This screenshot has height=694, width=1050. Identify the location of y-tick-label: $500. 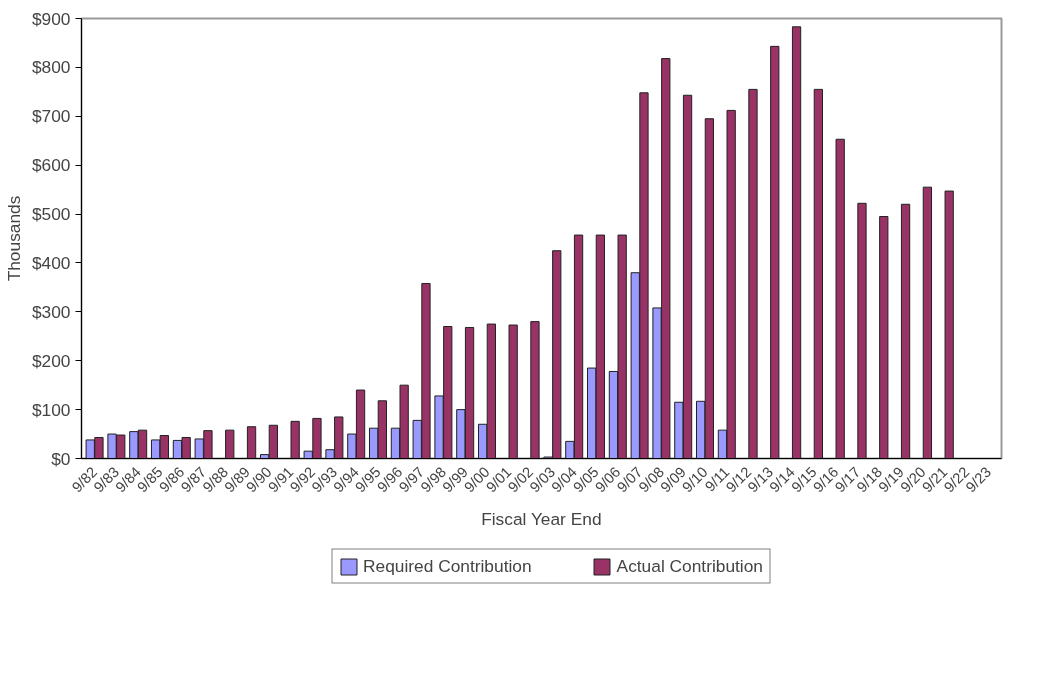
(51, 214).